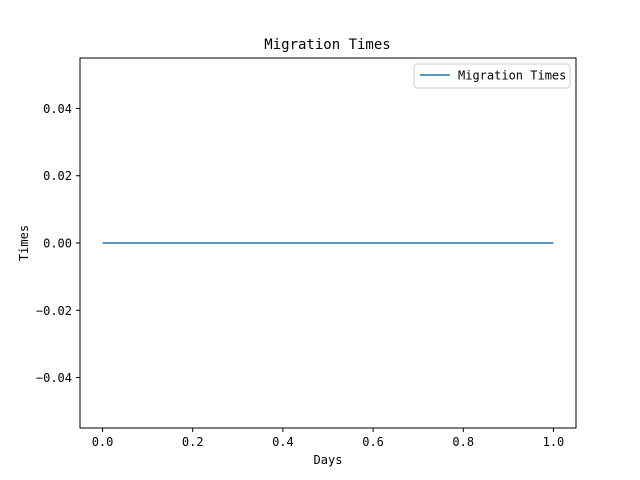 This screenshot has height=480, width=640. Describe the element at coordinates (103, 442) in the screenshot. I see `x-tick-label: 0.0` at that location.